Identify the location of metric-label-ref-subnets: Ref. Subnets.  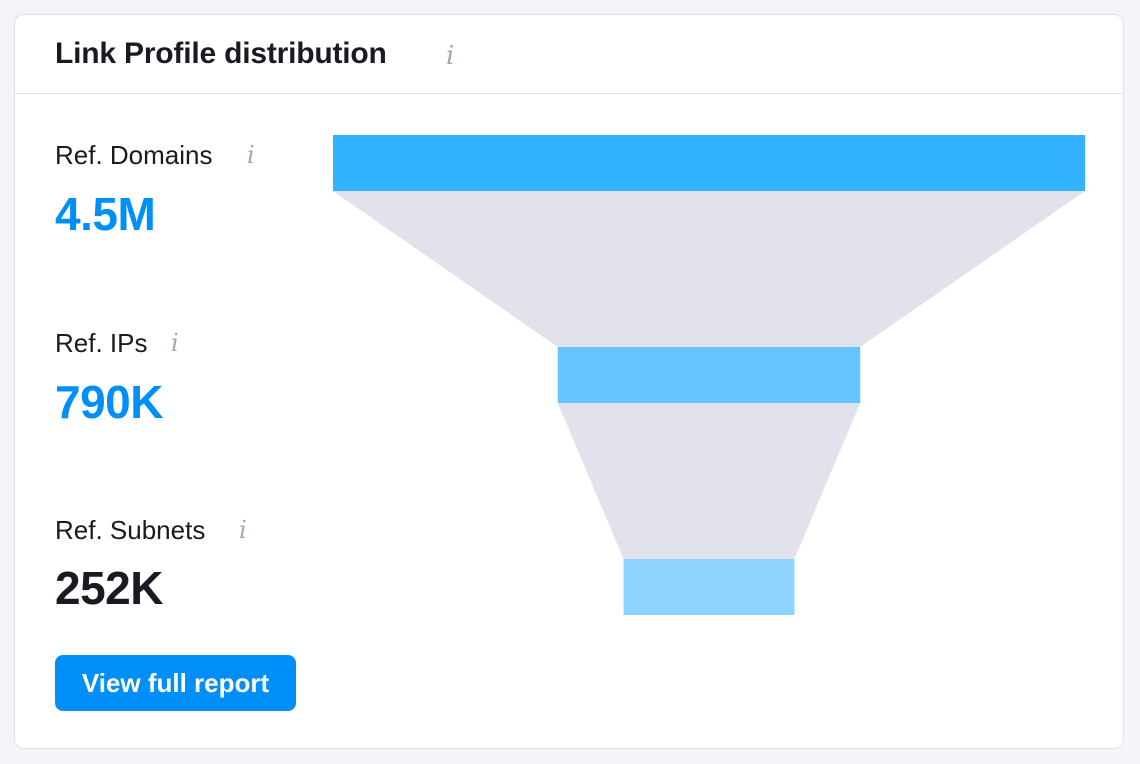
(130, 530).